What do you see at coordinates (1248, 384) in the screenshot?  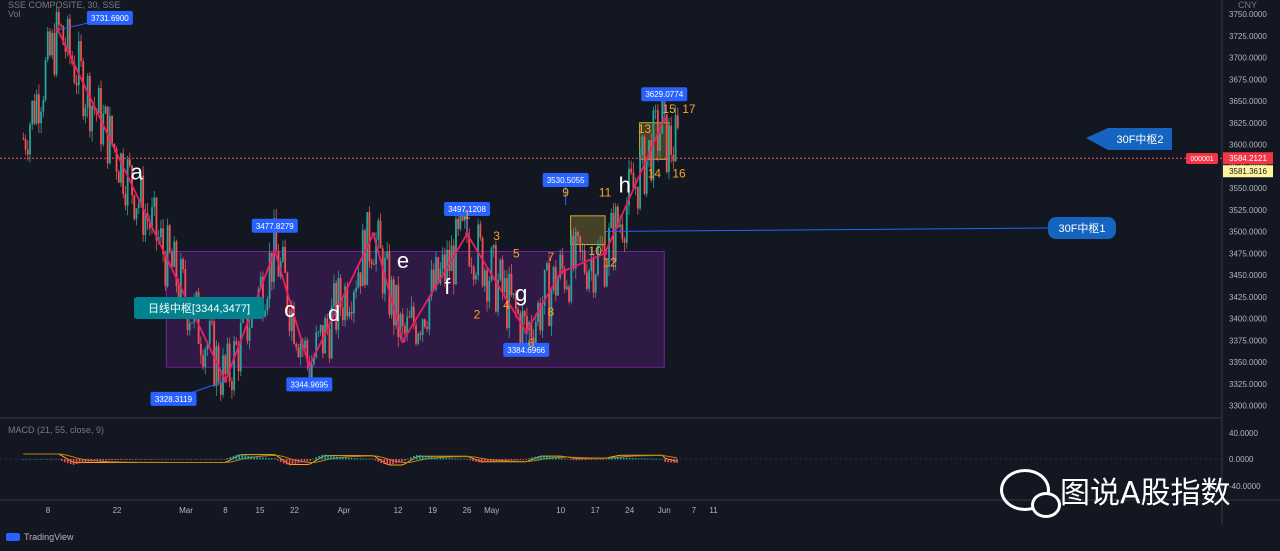 I see `price-tick-label: 3325.0000` at bounding box center [1248, 384].